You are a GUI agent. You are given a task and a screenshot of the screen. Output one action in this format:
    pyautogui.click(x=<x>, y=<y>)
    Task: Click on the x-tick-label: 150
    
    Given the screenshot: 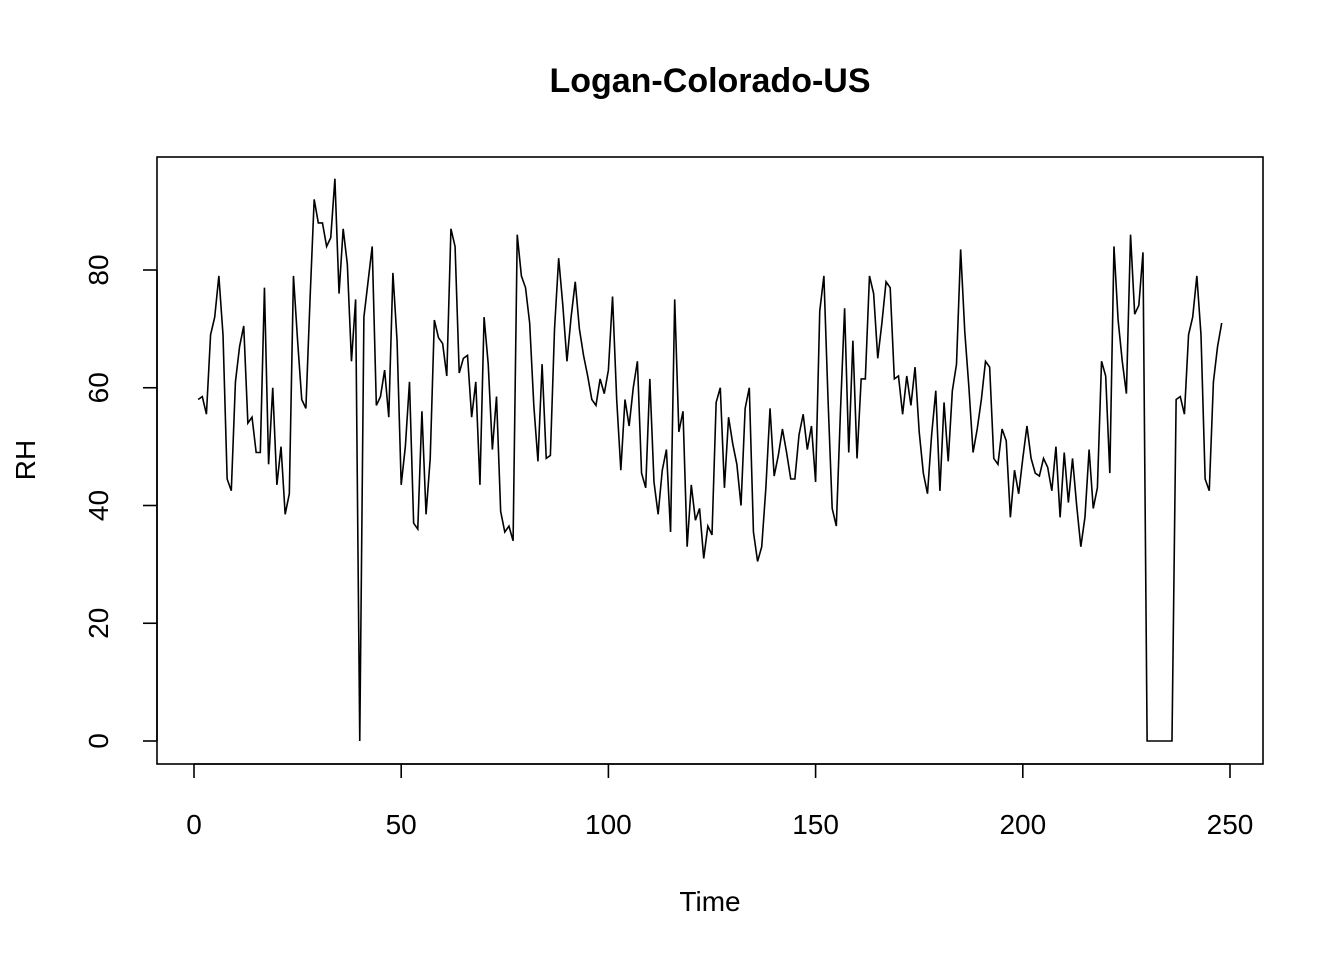 What is the action you would take?
    pyautogui.click(x=815, y=824)
    